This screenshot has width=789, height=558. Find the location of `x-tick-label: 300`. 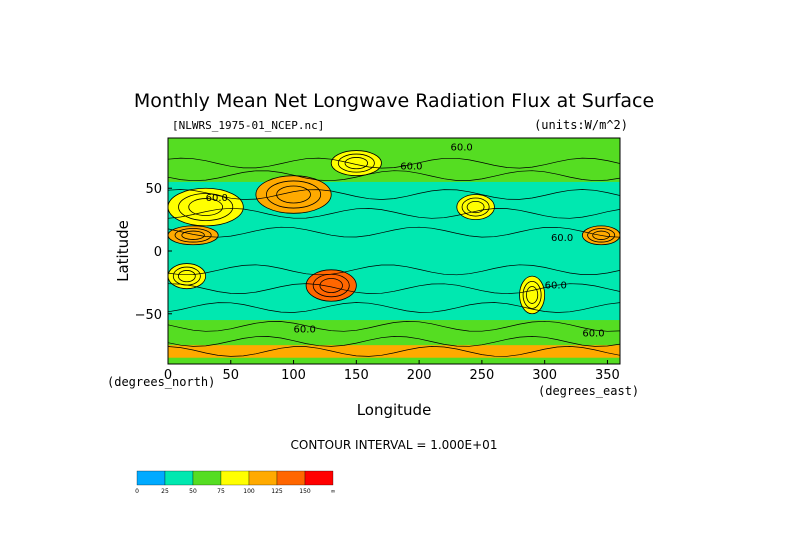

x-tick-label: 300 is located at coordinates (544, 375).